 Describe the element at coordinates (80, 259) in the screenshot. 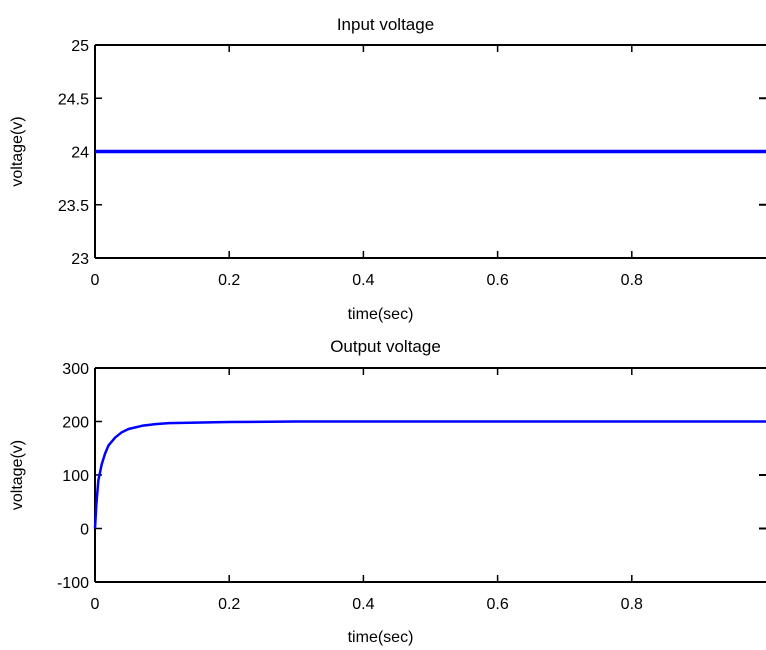

I see `input-y-tick-label: 23` at that location.